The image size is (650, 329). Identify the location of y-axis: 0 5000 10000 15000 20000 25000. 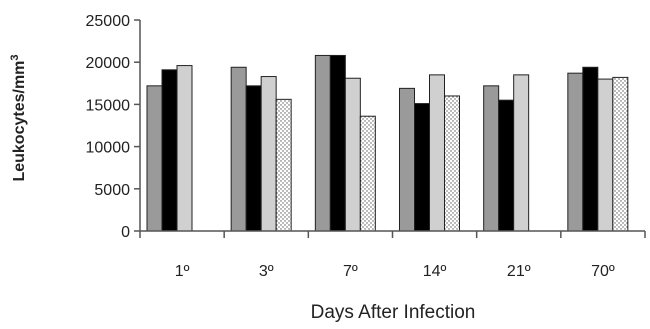
(113, 127).